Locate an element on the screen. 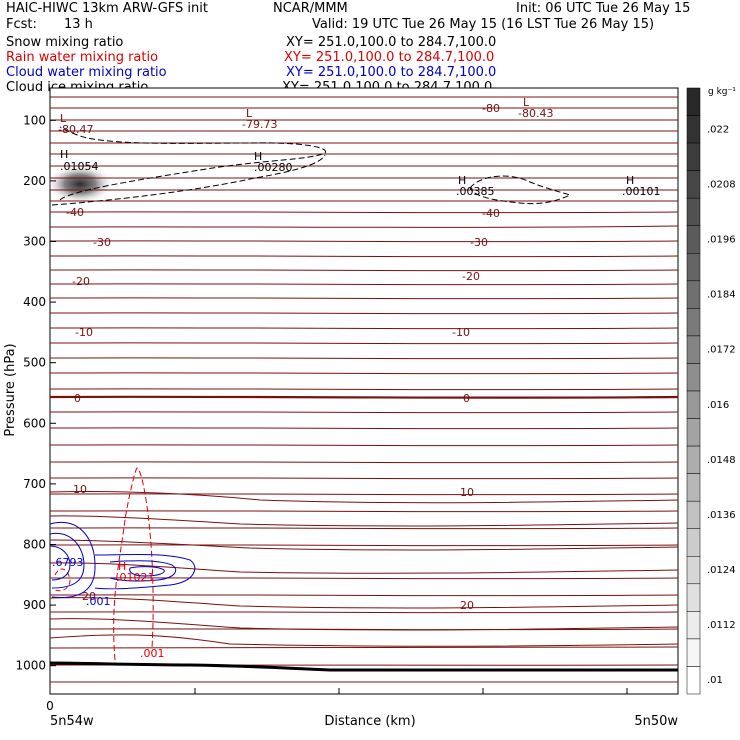 The width and height of the screenshot is (740, 740). contour-label-m20-right: -20 is located at coordinates (471, 276).